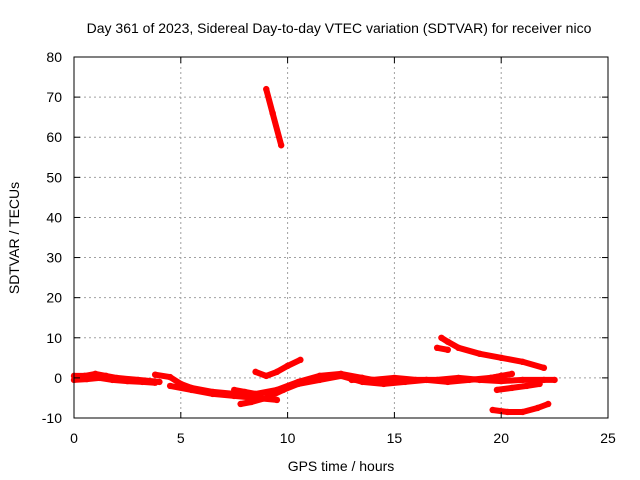  I want to click on x-tick-label: 0, so click(74, 438).